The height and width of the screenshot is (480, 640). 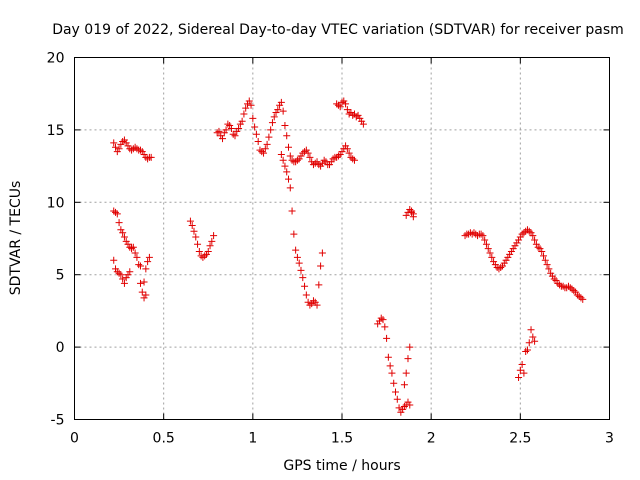 I want to click on y-tick-label: 15, so click(x=56, y=131).